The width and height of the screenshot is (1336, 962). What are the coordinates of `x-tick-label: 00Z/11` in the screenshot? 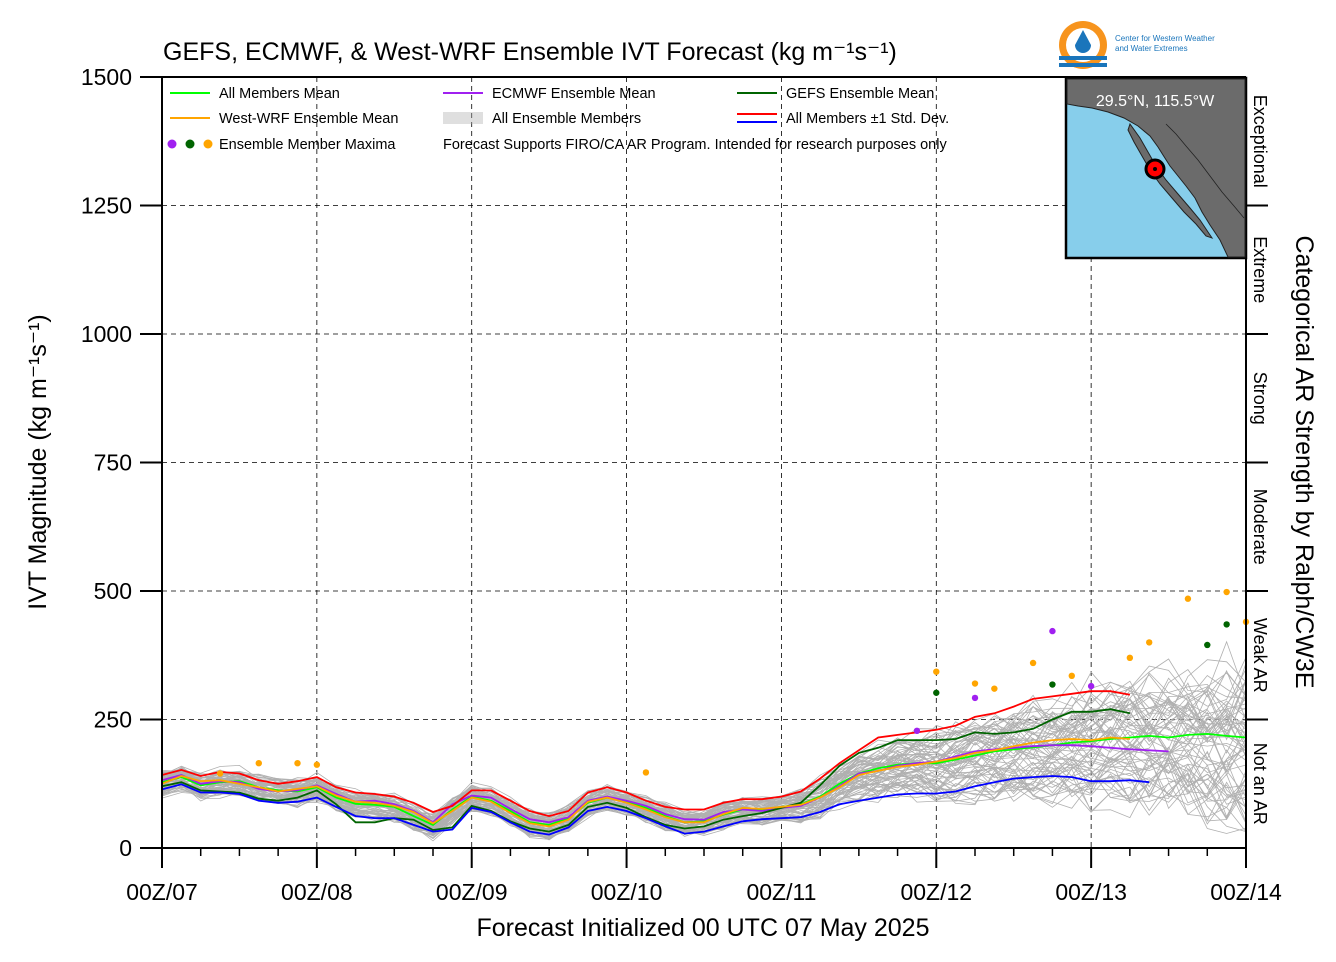 It's located at (781, 892).